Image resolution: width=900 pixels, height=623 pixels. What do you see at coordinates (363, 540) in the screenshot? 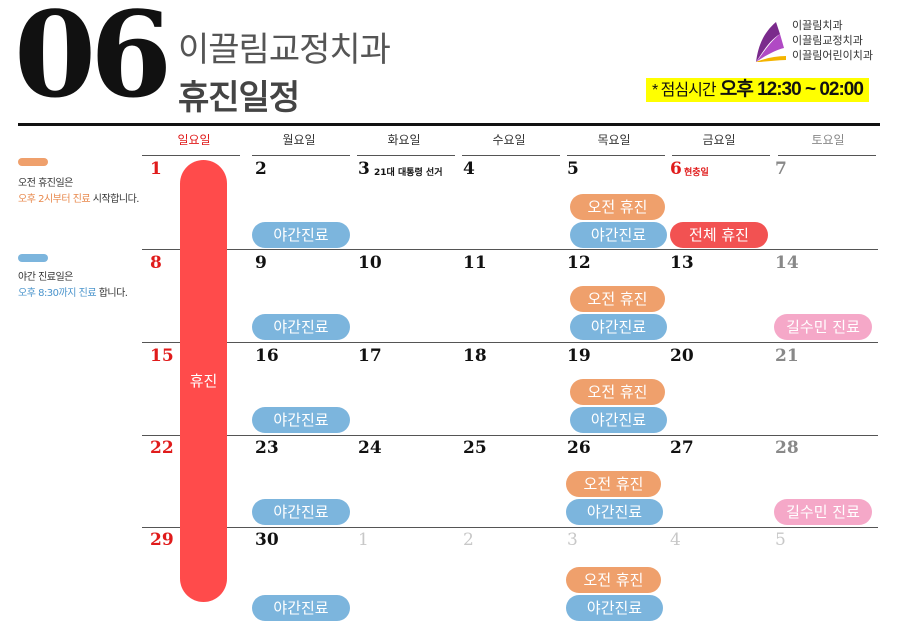
I see `date-cell-next-month: 1` at bounding box center [363, 540].